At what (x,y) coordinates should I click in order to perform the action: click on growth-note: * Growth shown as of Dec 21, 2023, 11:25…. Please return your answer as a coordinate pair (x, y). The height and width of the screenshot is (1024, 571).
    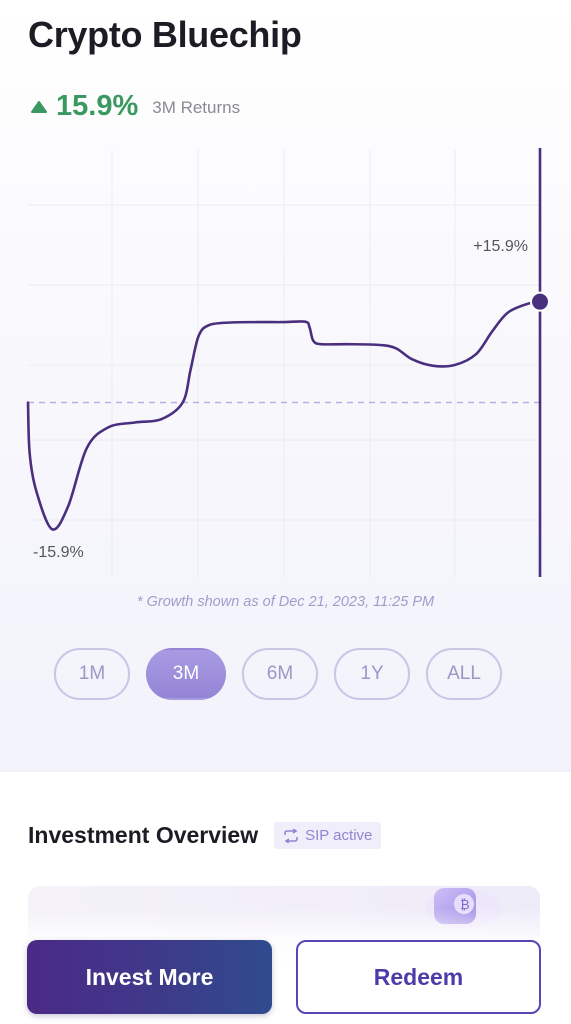
    Looking at the image, I should click on (285, 602).